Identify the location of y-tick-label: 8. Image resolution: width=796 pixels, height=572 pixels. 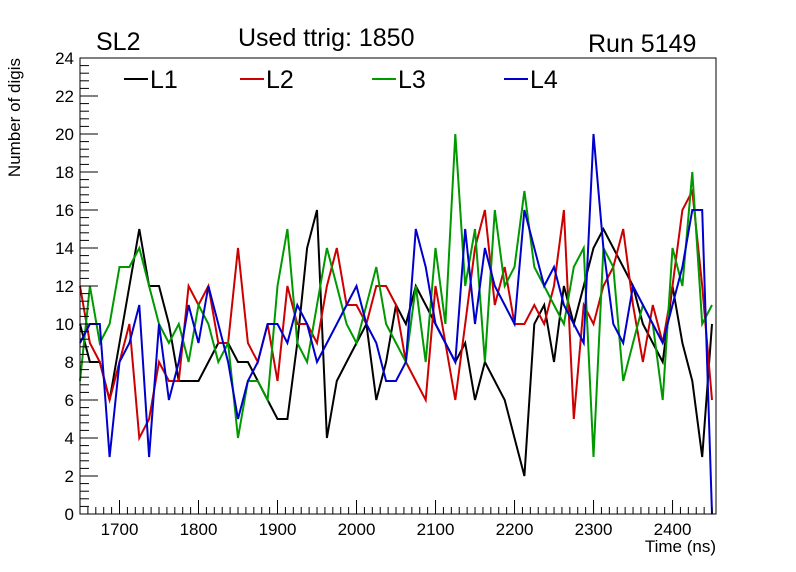
(69, 362).